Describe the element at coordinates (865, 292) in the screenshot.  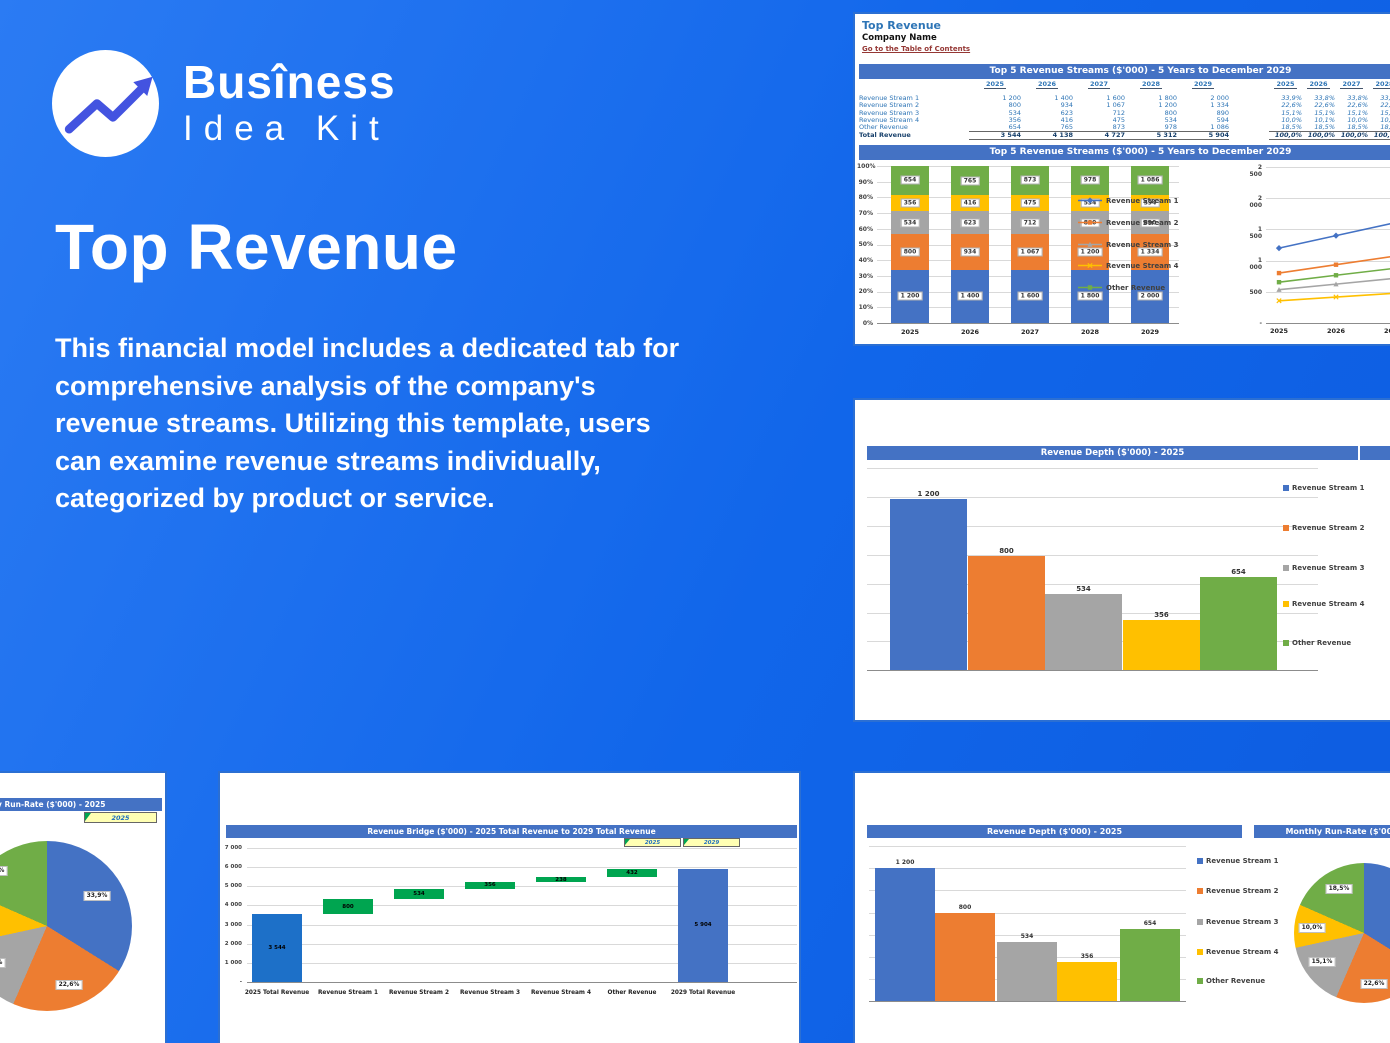
I see `axis-tick-label: 20%` at that location.